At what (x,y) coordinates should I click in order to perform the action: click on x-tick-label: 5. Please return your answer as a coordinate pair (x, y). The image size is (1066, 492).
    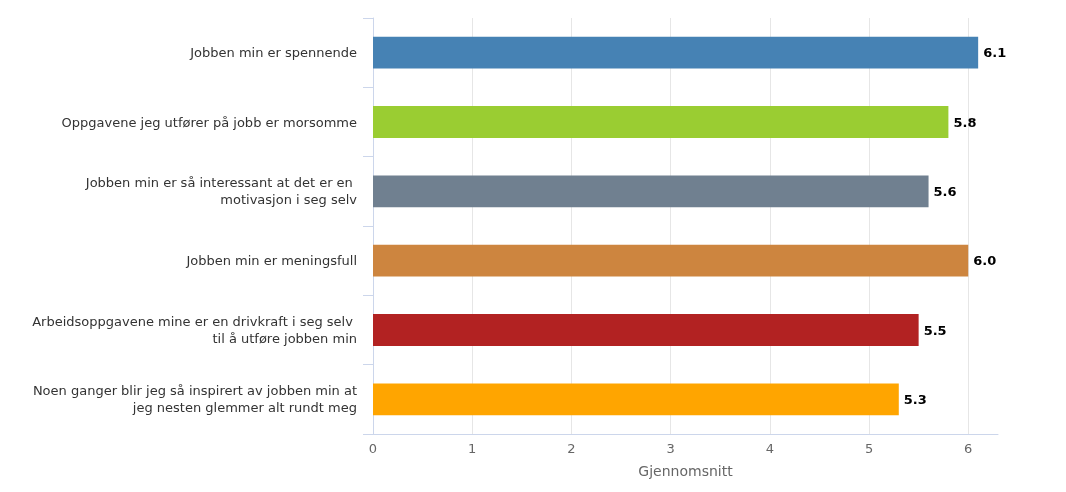
    Looking at the image, I should click on (869, 448).